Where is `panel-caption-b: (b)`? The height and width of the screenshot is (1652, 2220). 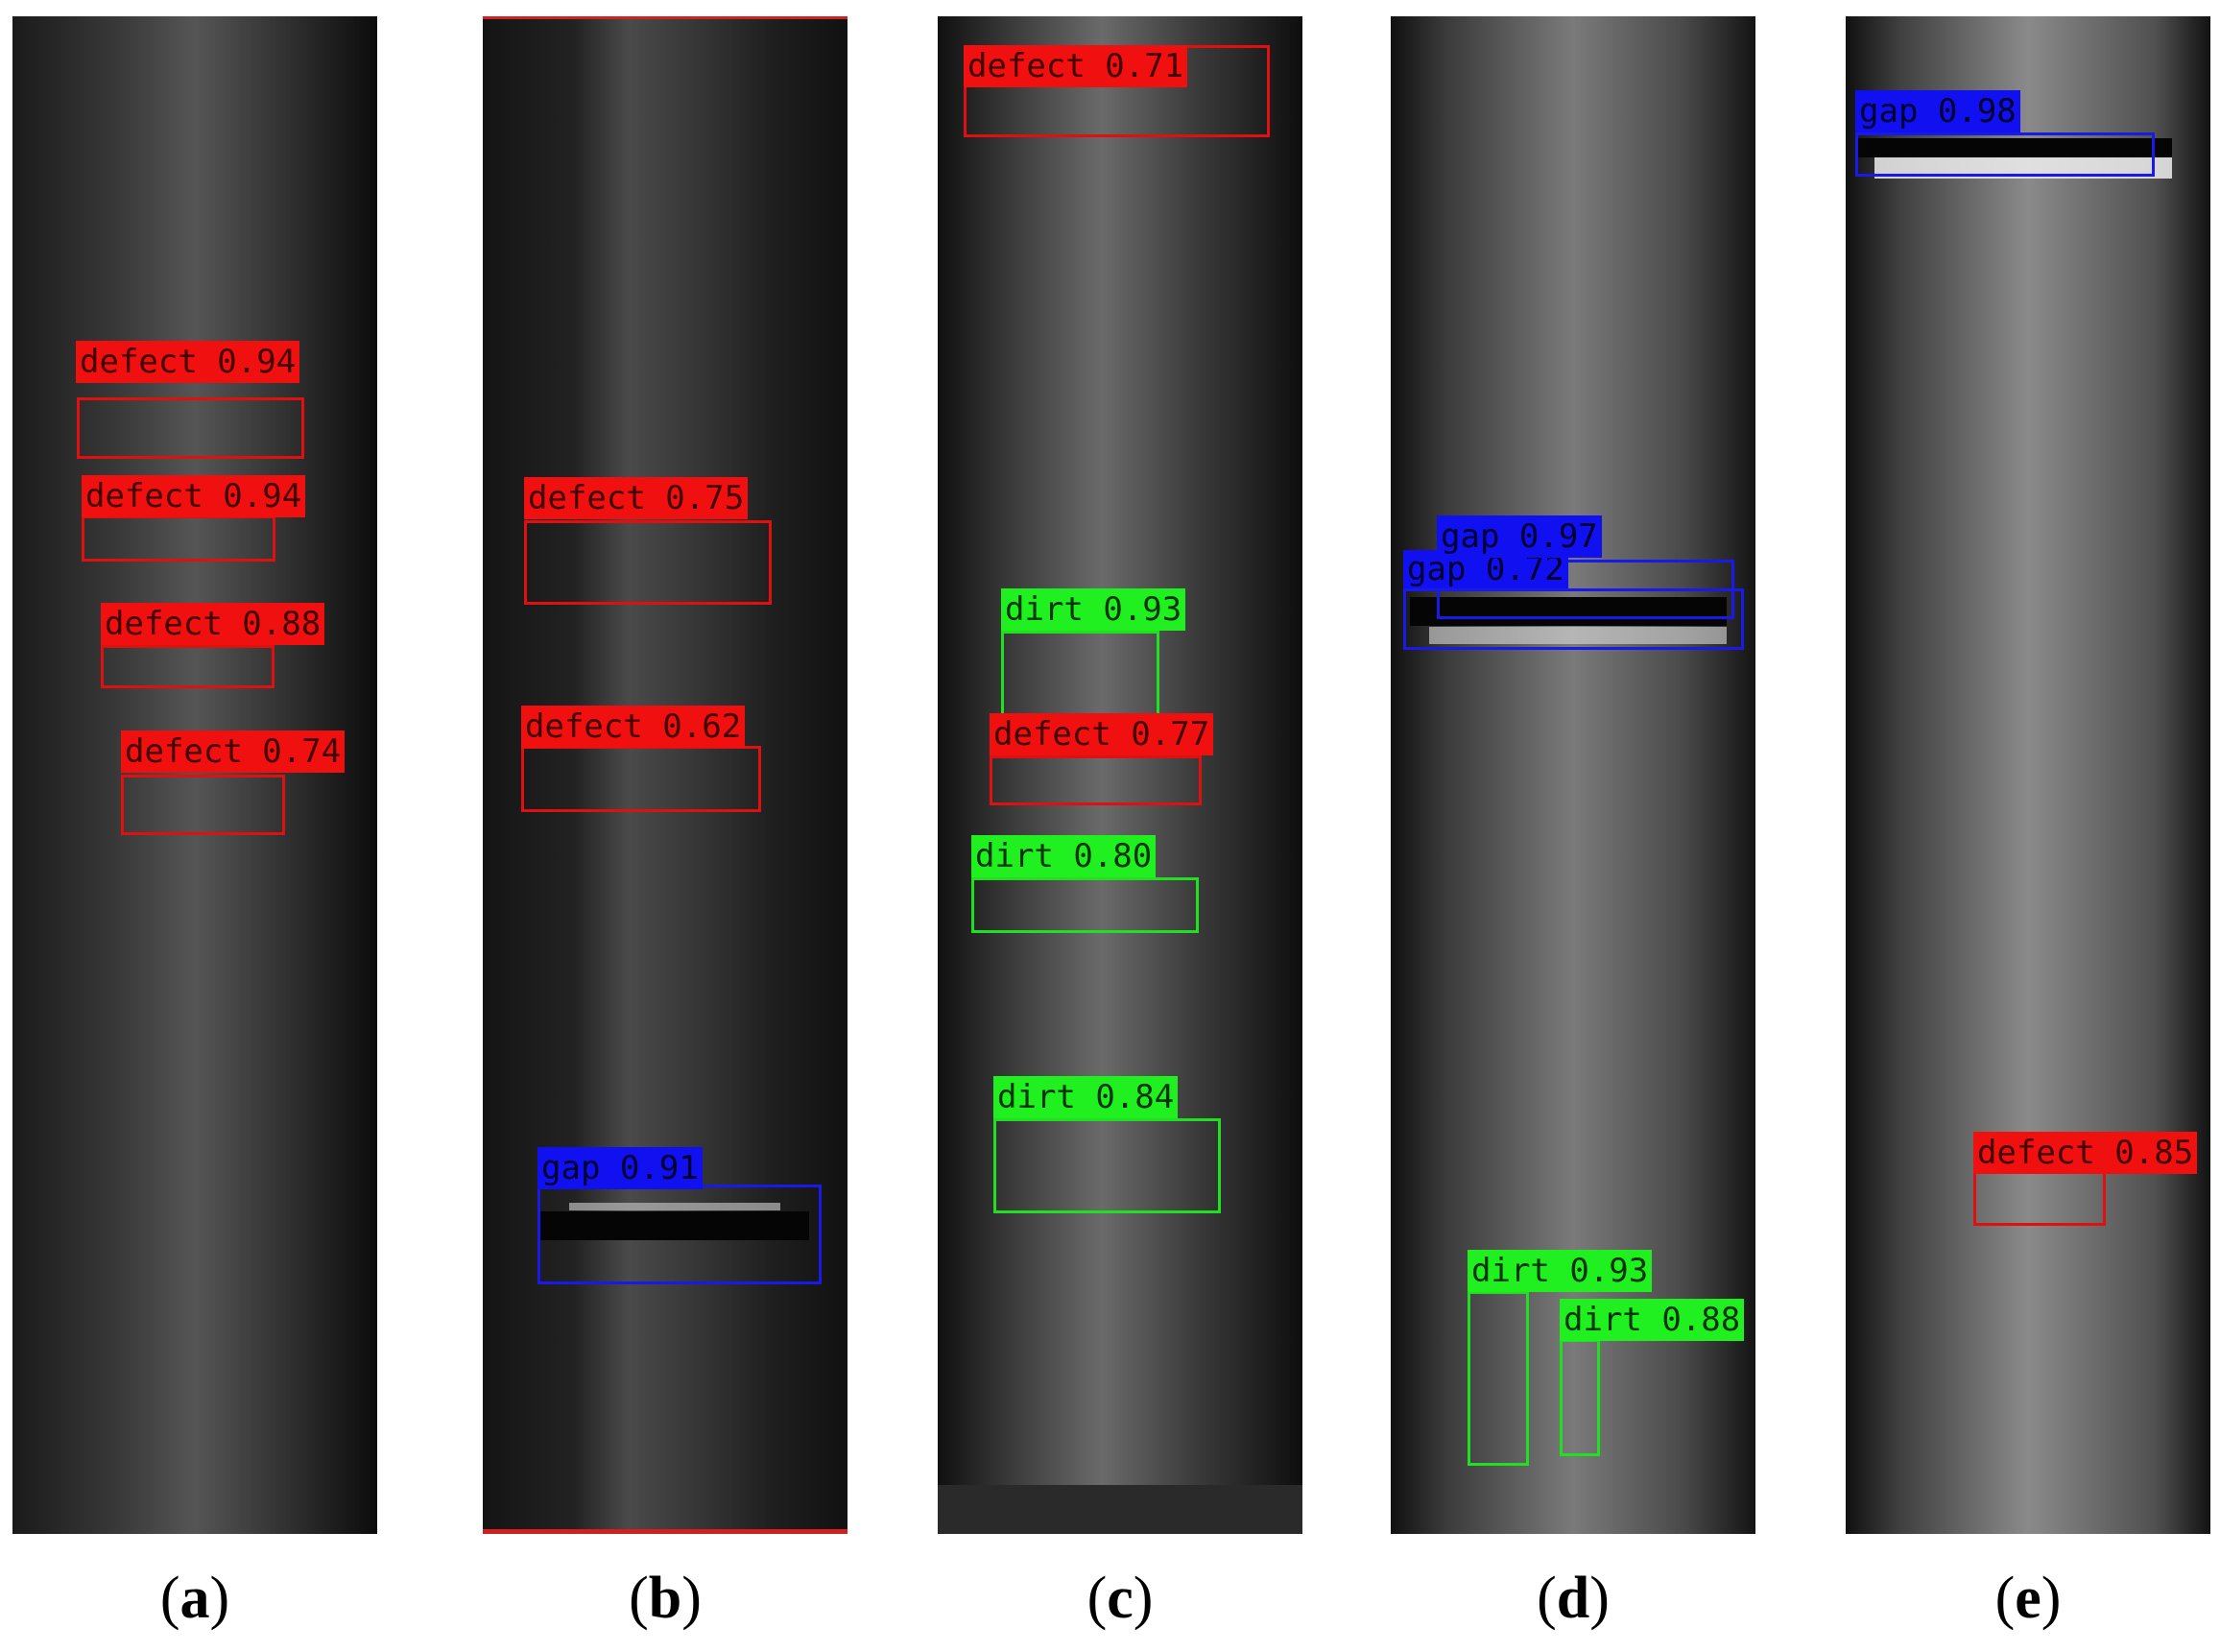
panel-caption-b: (b) is located at coordinates (665, 1598).